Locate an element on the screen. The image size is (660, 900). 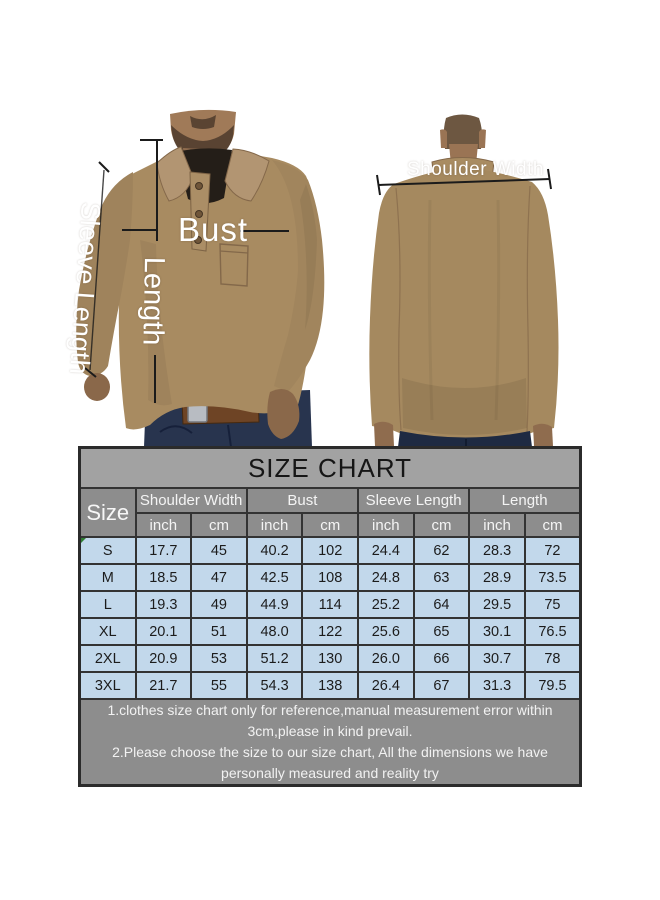
value-cell: 19.3 is located at coordinates (163, 604).